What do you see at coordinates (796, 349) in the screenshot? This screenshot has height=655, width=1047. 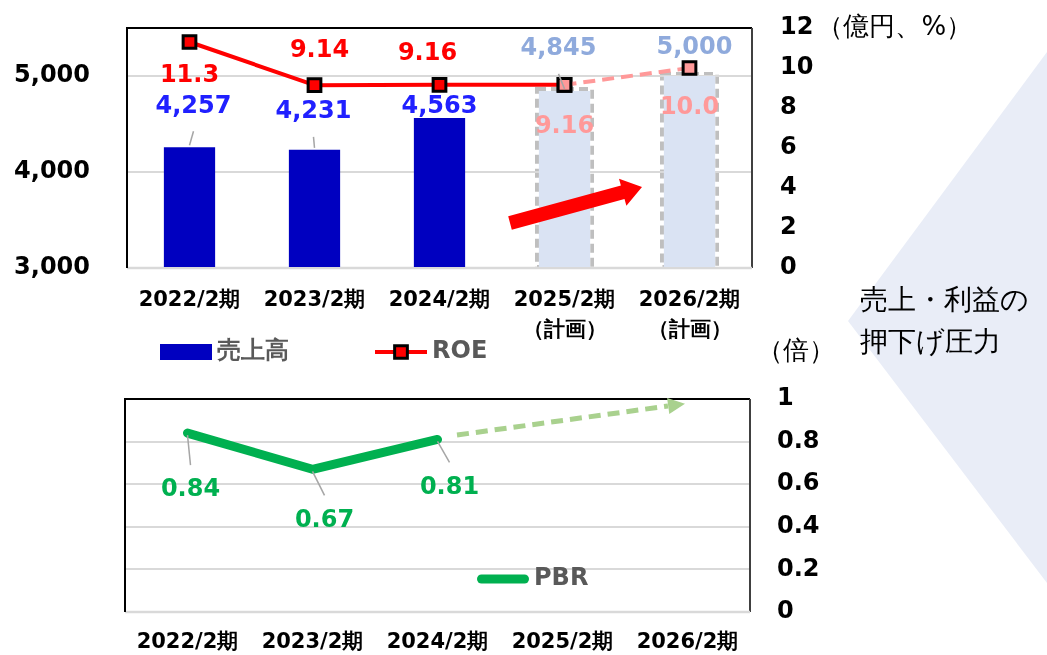 I see `y-axis-title: （倍）` at bounding box center [796, 349].